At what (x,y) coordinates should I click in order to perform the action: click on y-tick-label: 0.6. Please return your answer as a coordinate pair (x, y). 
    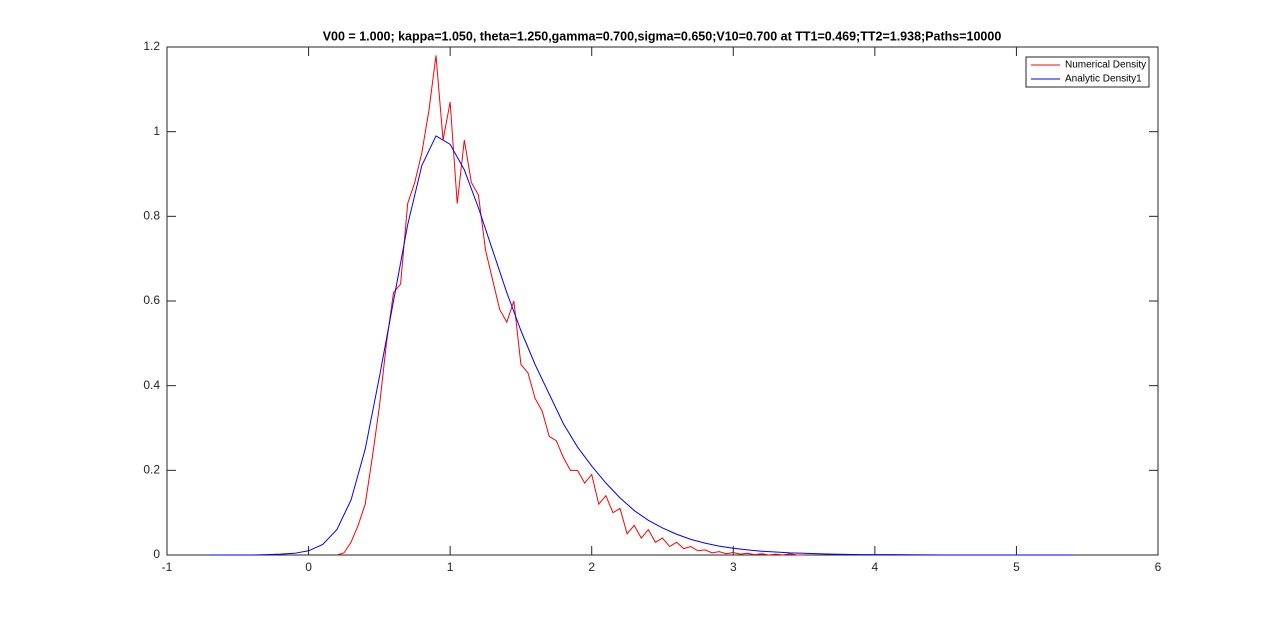
    Looking at the image, I should click on (151, 300).